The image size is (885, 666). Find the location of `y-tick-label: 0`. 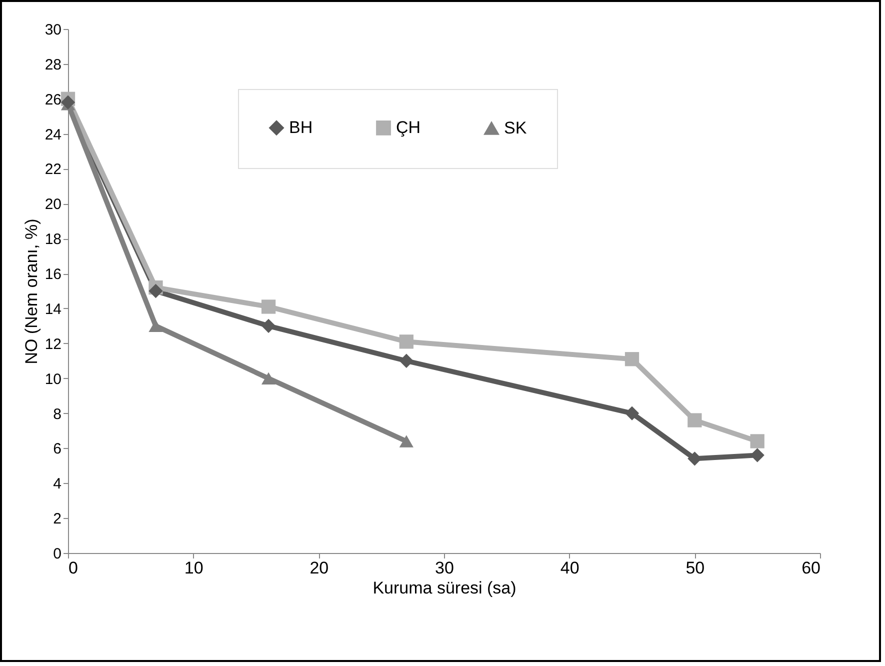

y-tick-label: 0 is located at coordinates (57, 554).